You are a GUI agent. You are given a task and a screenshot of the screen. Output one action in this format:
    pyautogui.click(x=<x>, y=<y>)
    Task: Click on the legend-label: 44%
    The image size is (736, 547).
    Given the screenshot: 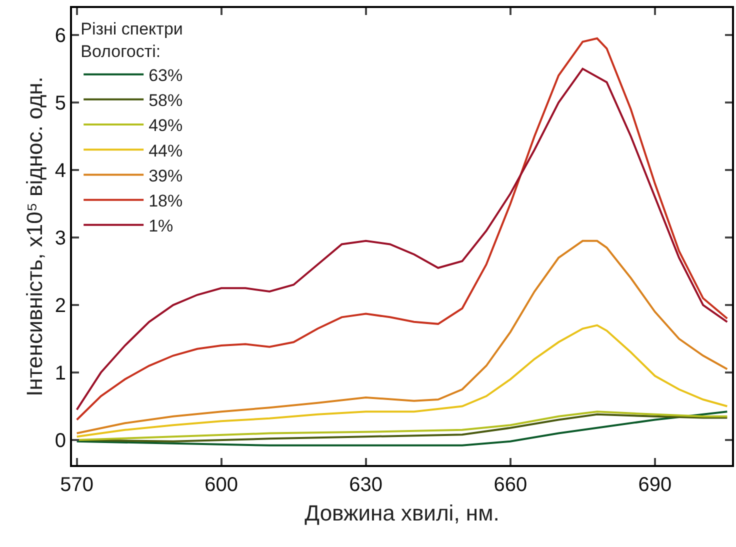 What is the action you would take?
    pyautogui.click(x=165, y=150)
    